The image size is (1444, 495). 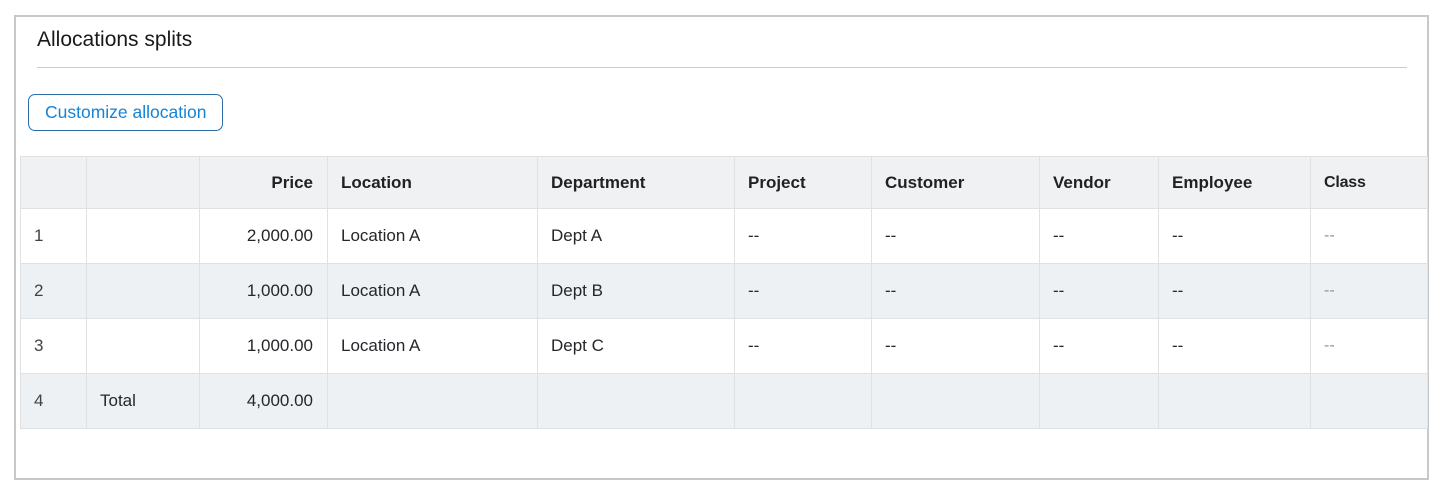 What do you see at coordinates (263, 182) in the screenshot?
I see `column-header-price: Price` at bounding box center [263, 182].